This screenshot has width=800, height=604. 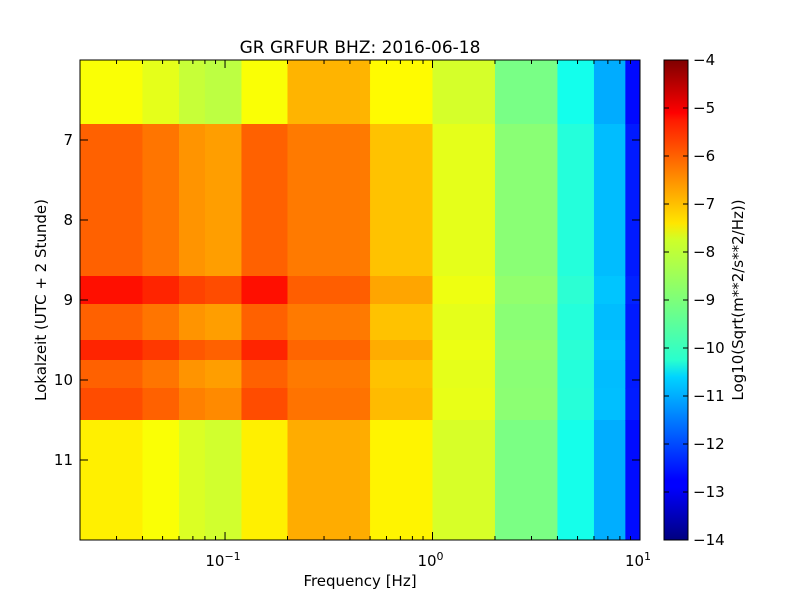 I want to click on colorbar-tick-label: −14, so click(x=709, y=540).